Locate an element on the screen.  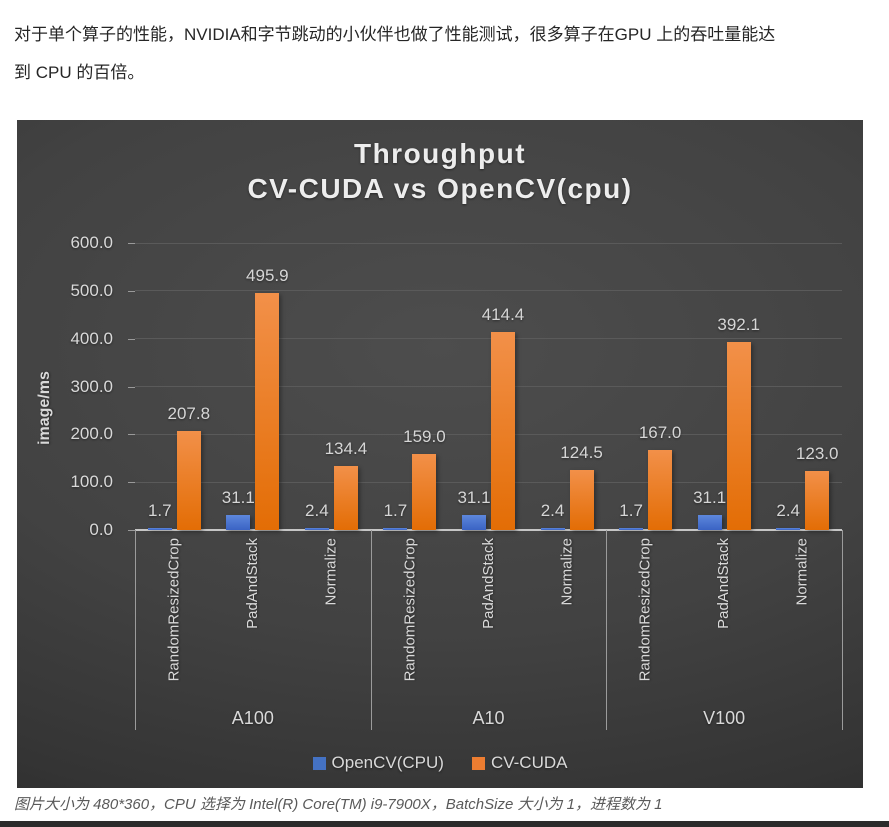
legend-item: OpenCV(CPU) is located at coordinates (378, 763).